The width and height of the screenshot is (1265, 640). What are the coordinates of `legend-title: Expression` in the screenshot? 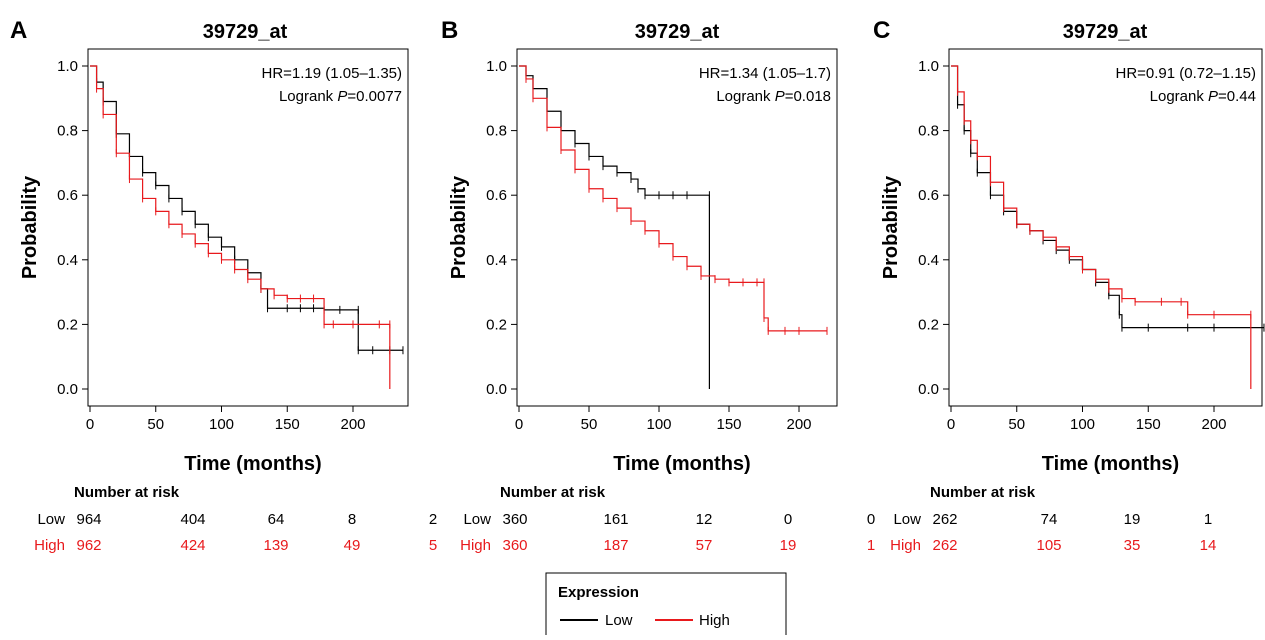 It's located at (598, 592).